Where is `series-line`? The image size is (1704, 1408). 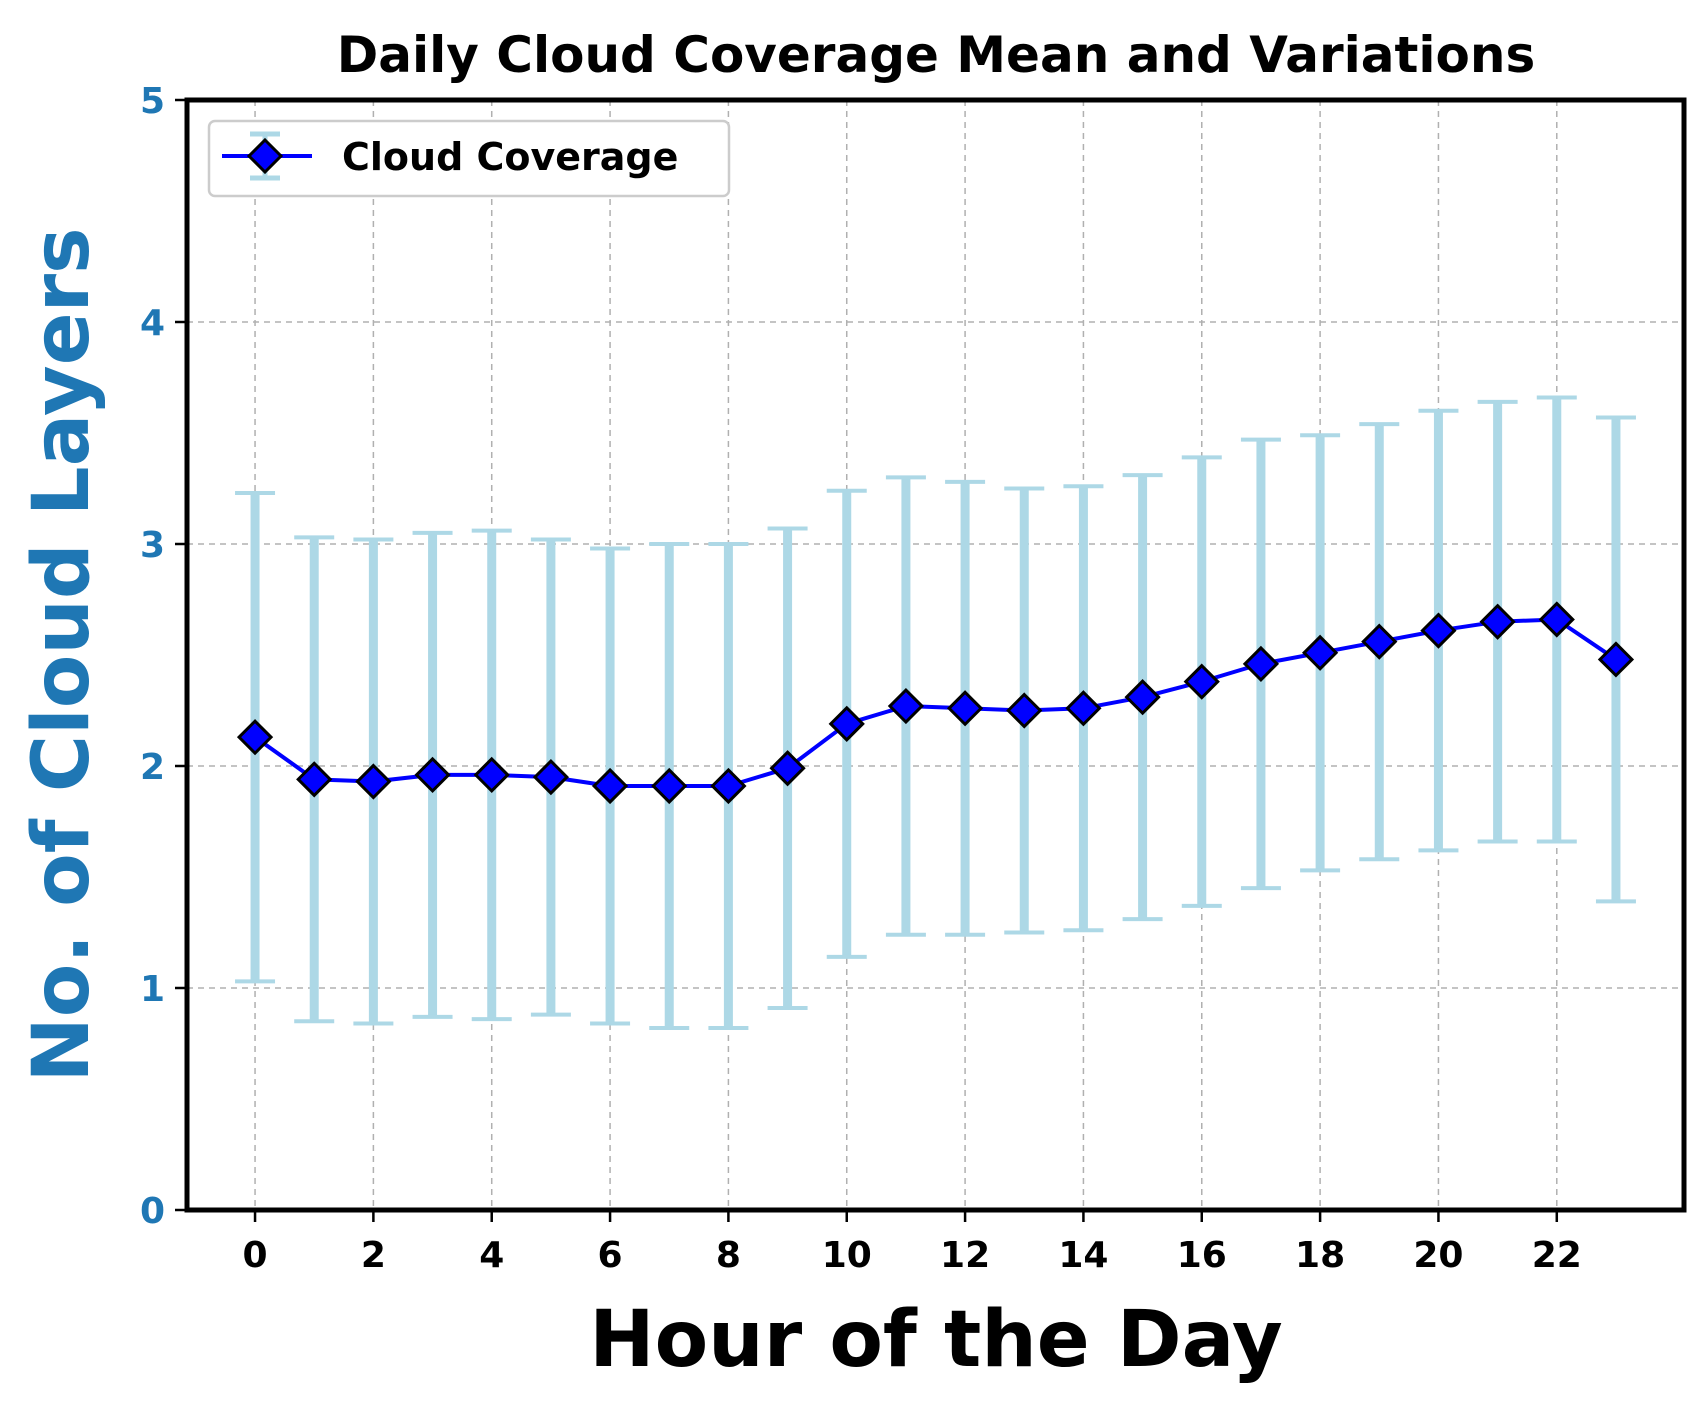 series-line is located at coordinates (935, 702).